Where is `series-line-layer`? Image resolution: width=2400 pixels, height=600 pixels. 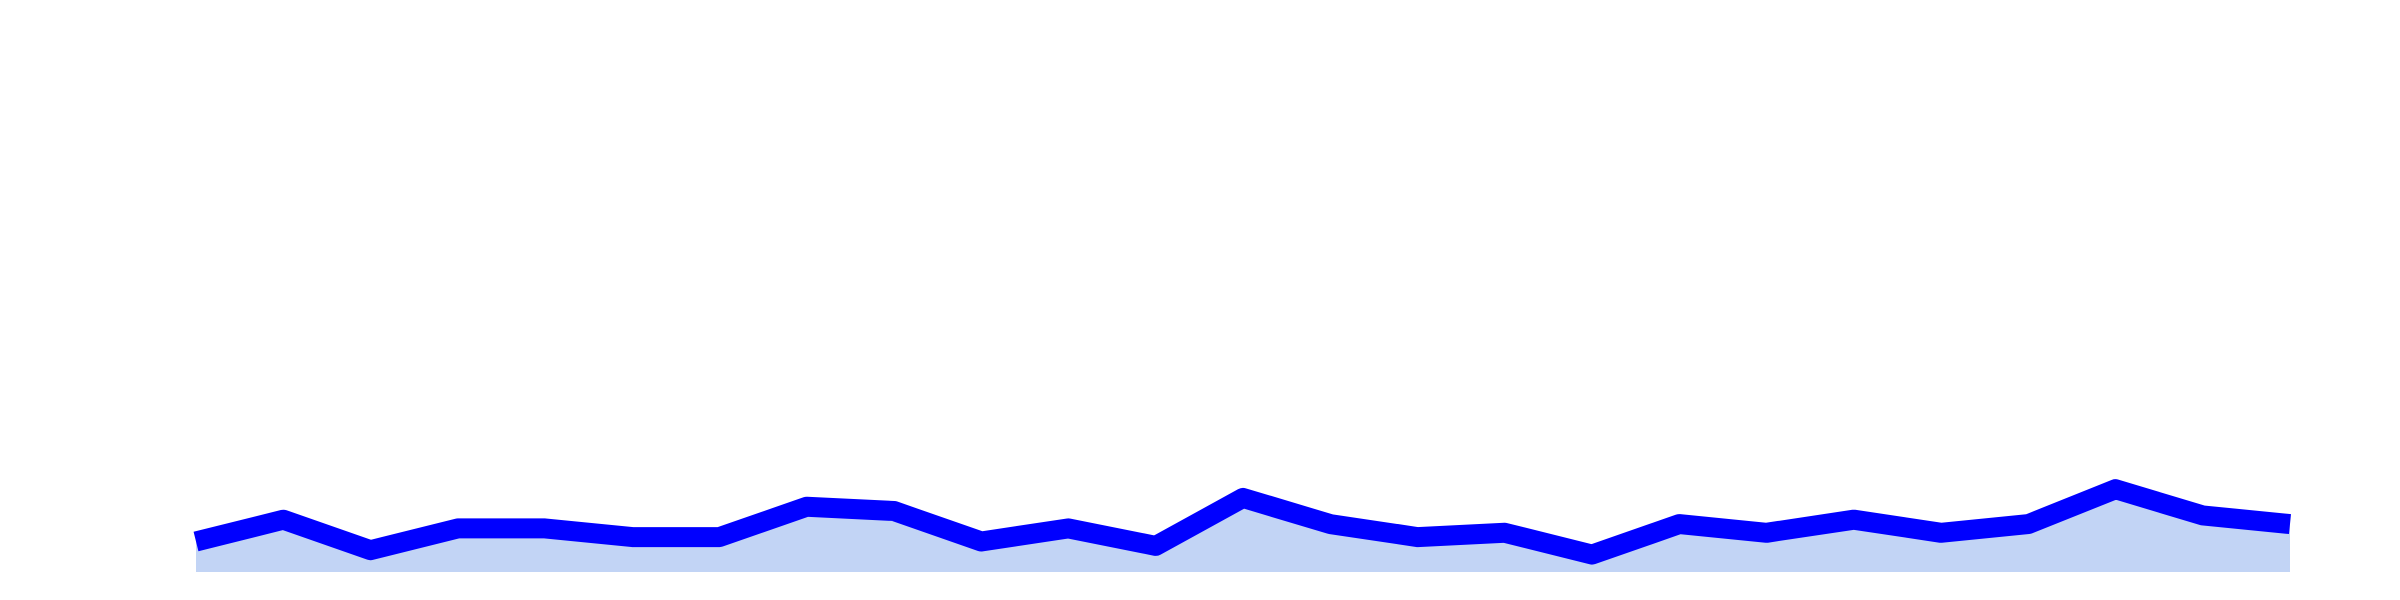 series-line-layer is located at coordinates (1242, 522).